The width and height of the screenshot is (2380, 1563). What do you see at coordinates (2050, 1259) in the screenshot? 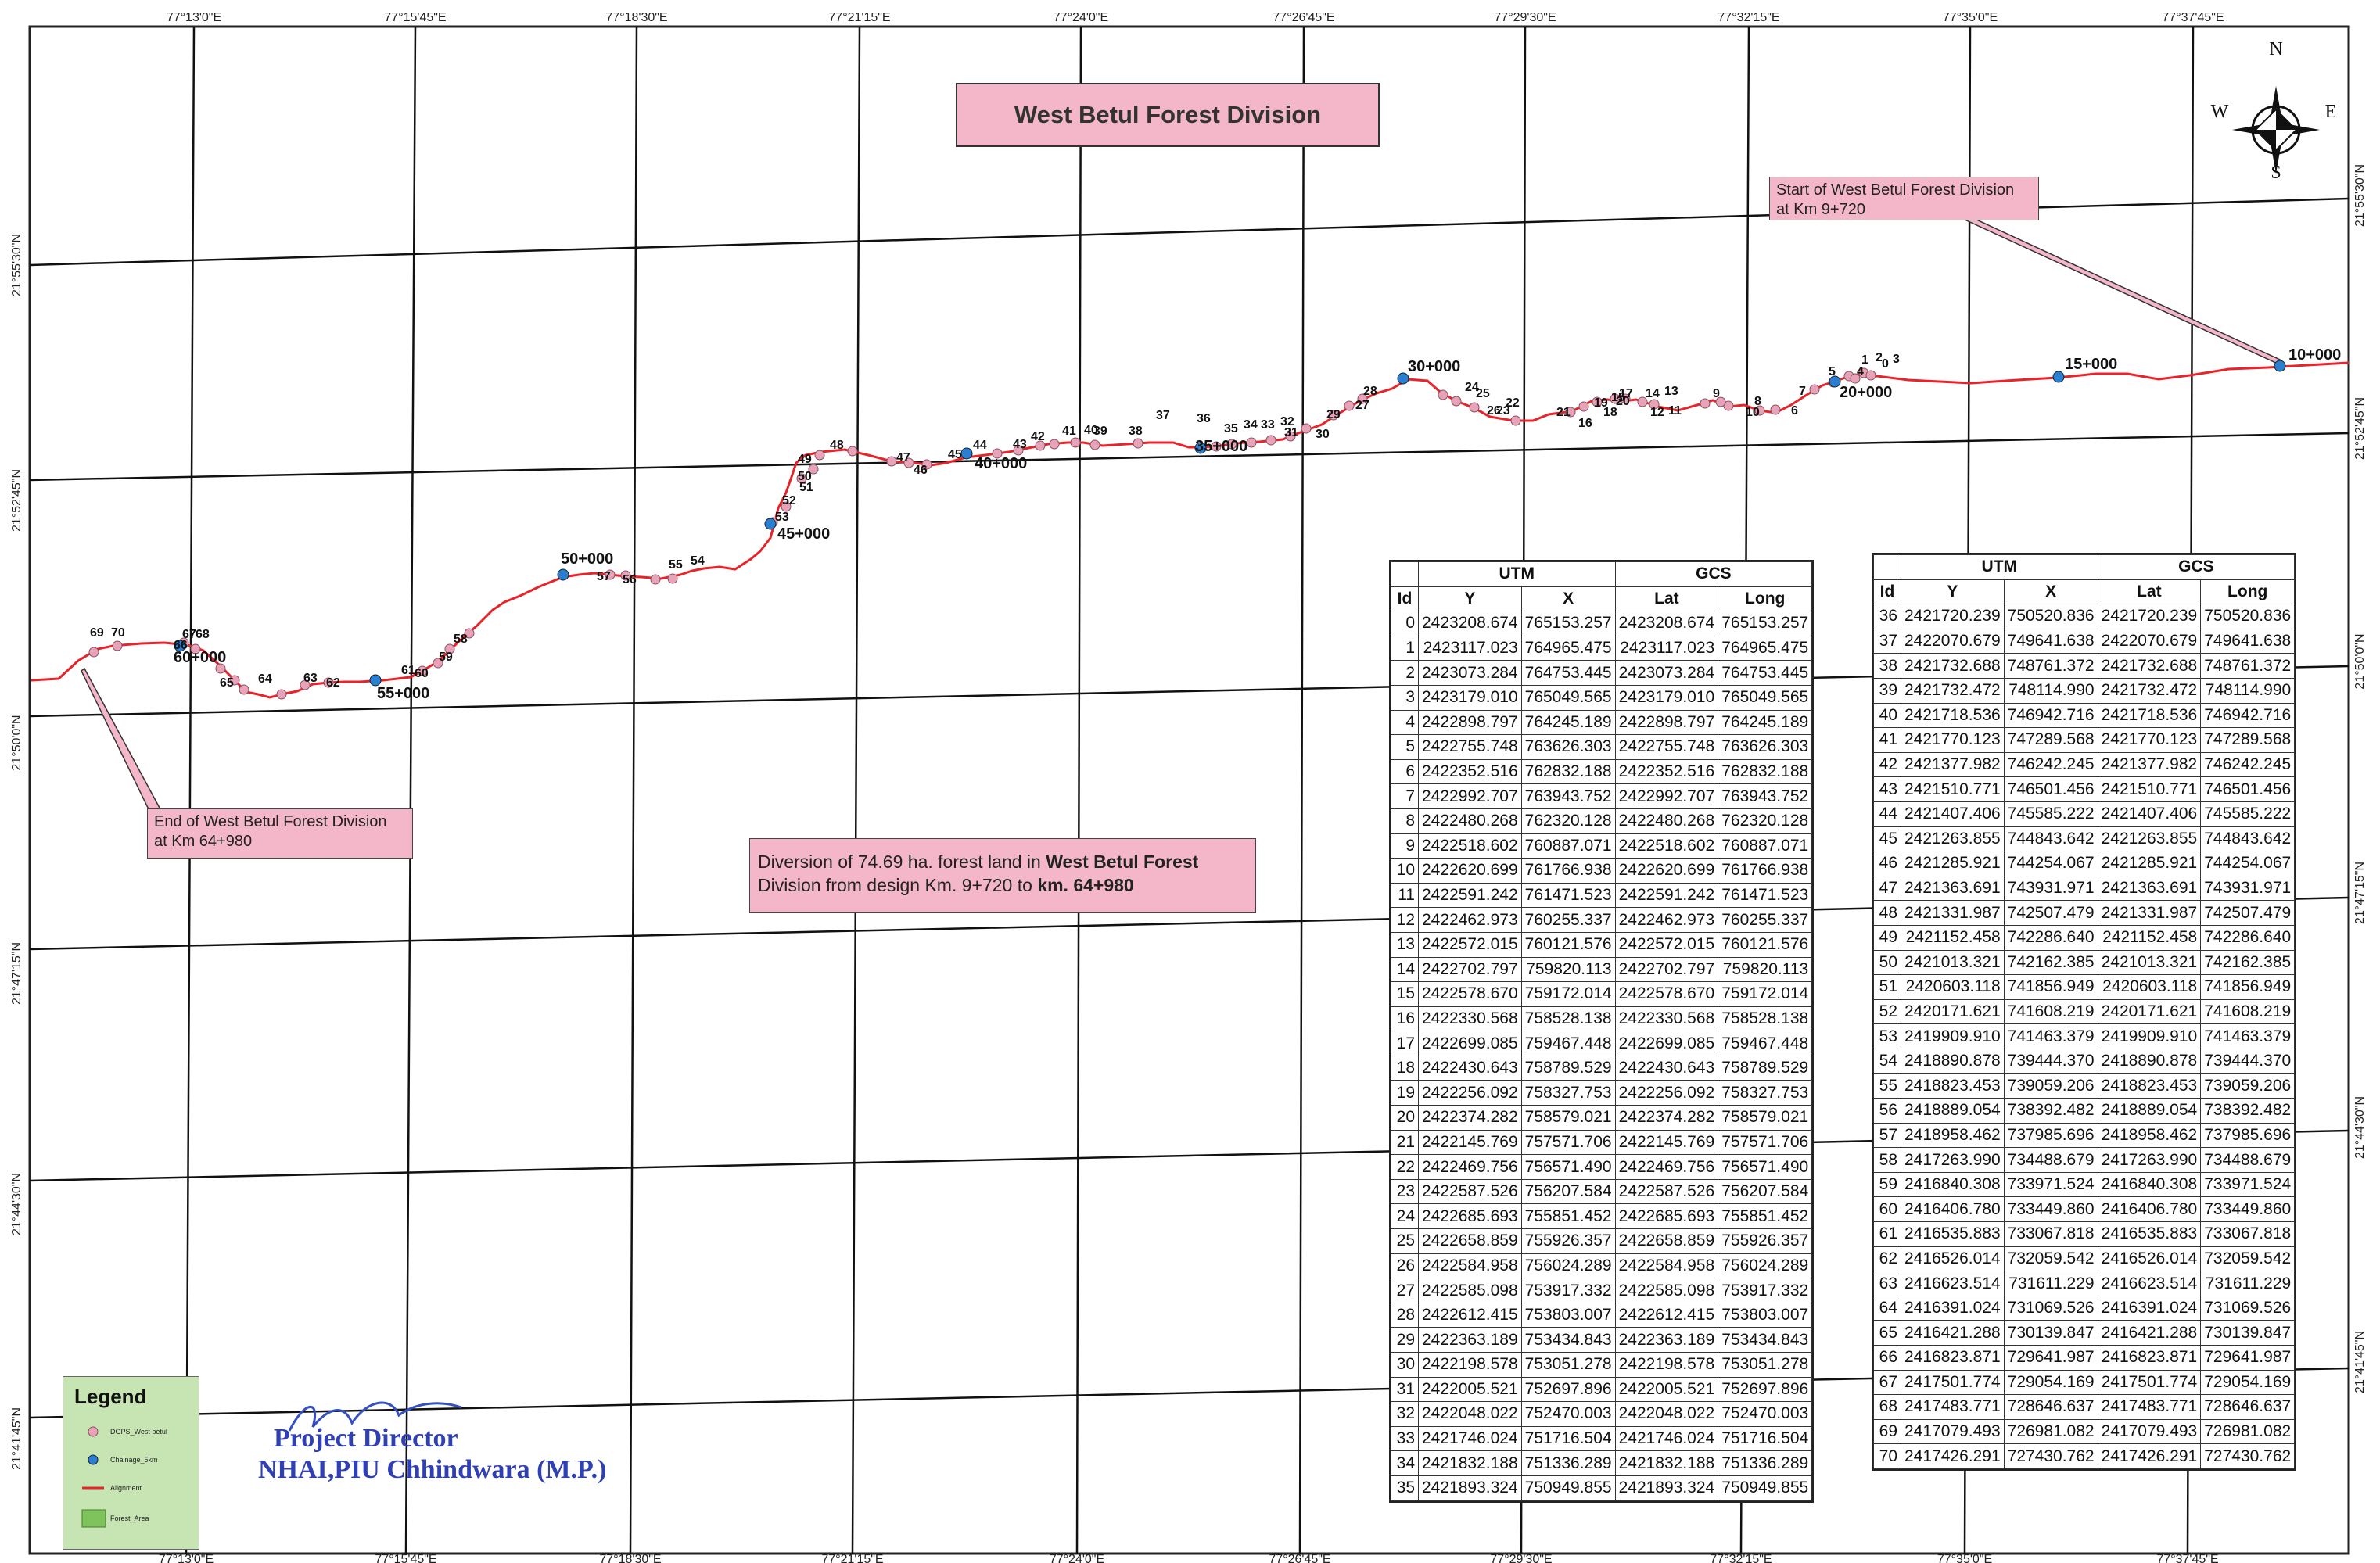
I see `cell-x: 732059.542` at bounding box center [2050, 1259].